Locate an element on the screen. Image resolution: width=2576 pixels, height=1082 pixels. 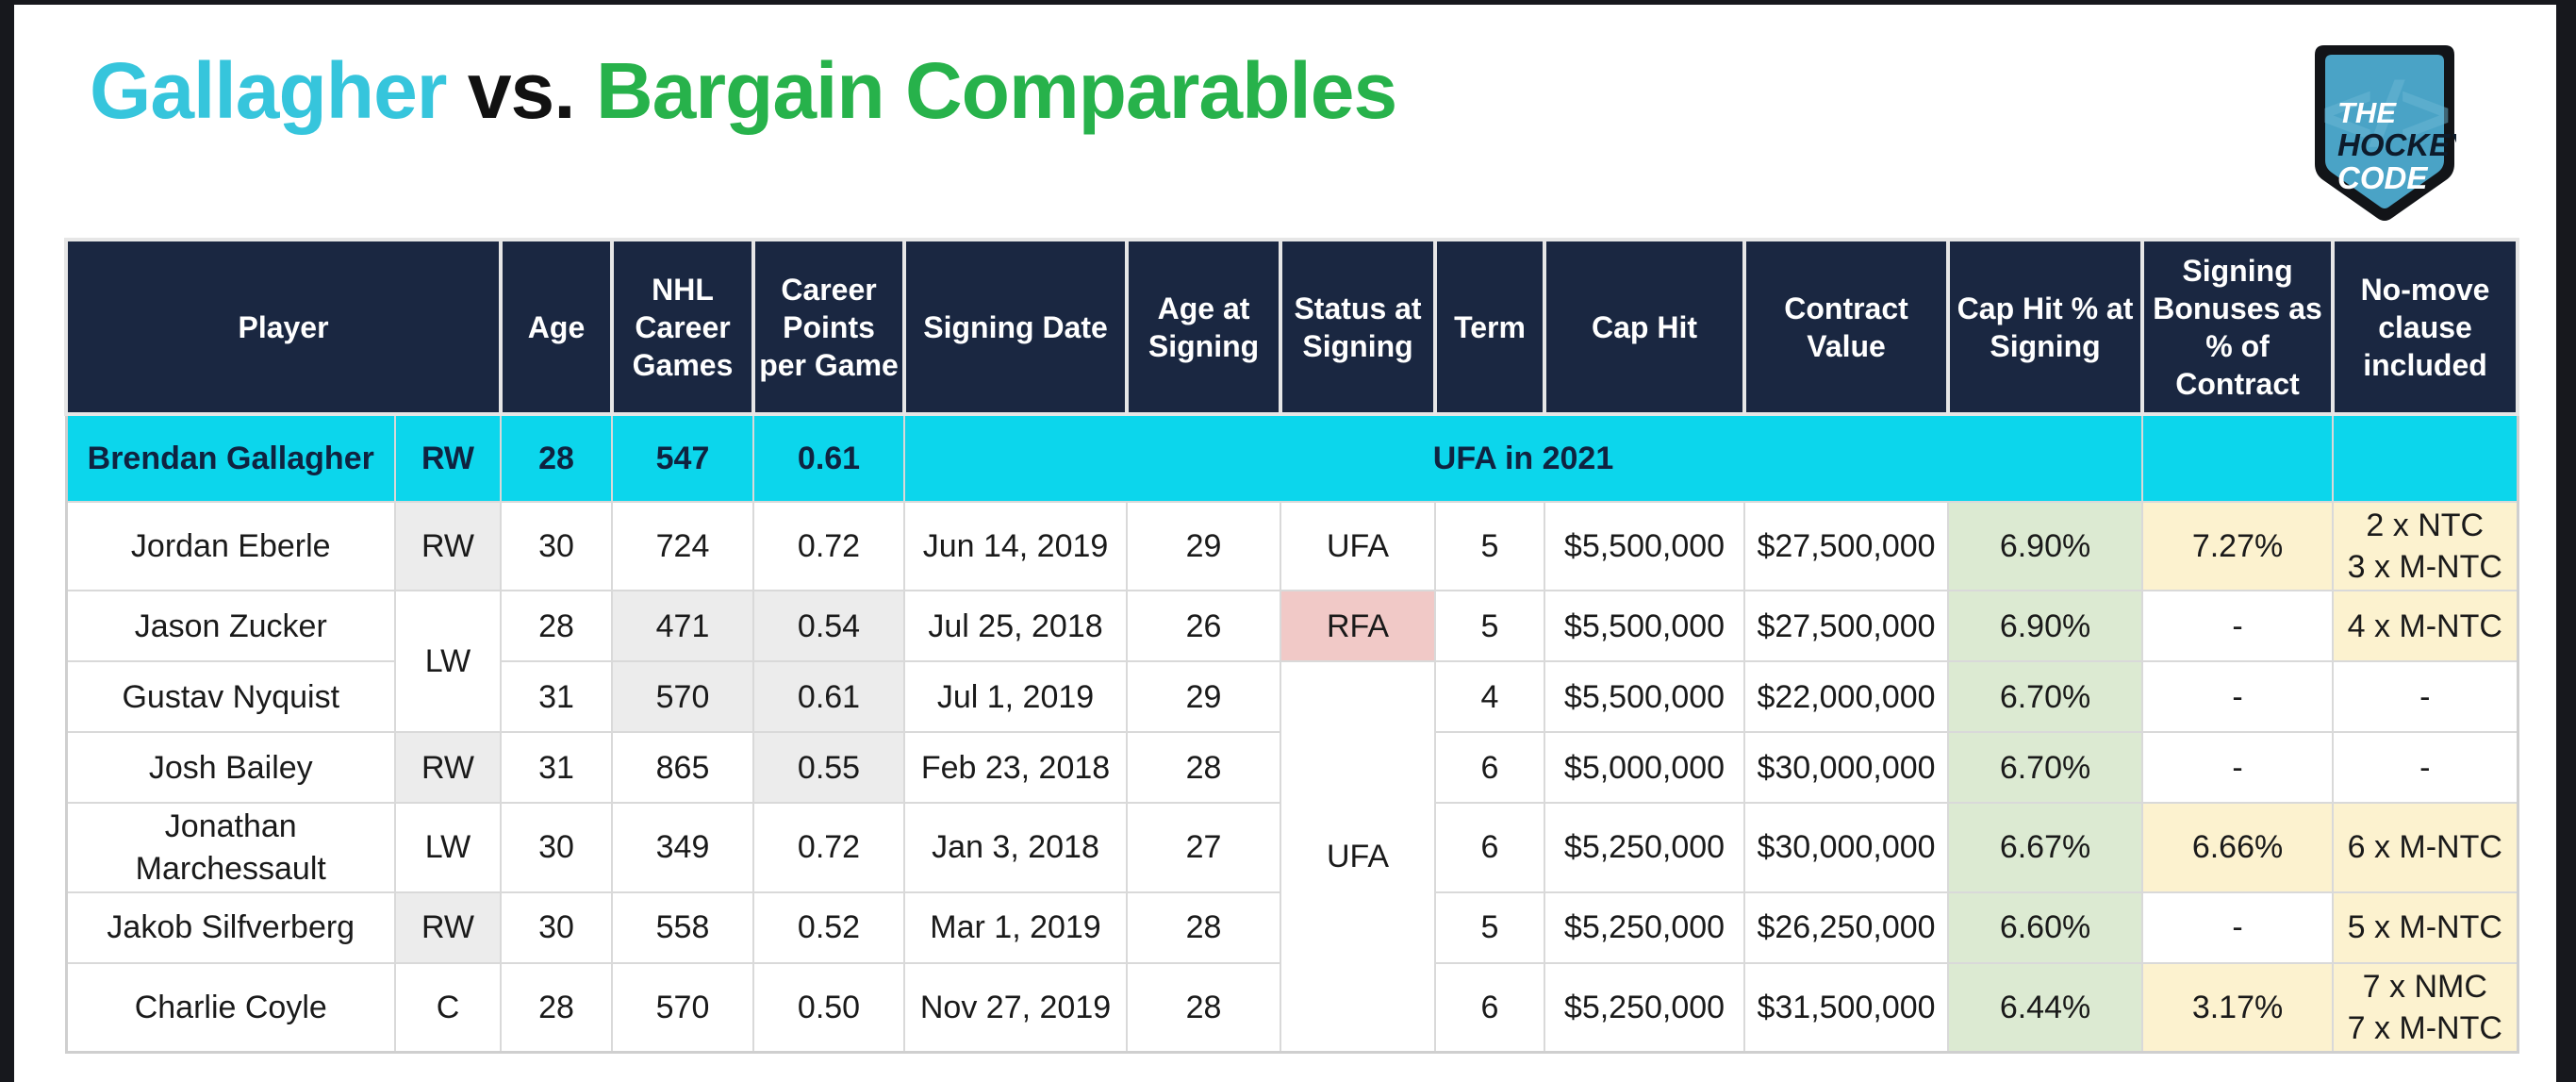
table-cell: 0.55 is located at coordinates (829, 768).